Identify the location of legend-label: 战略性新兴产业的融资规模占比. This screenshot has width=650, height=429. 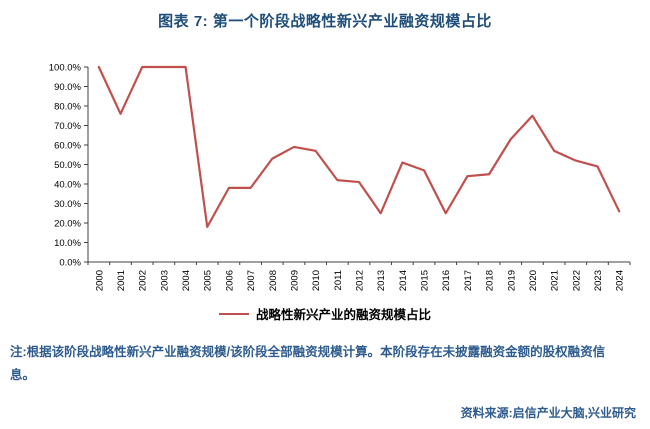
(343, 315).